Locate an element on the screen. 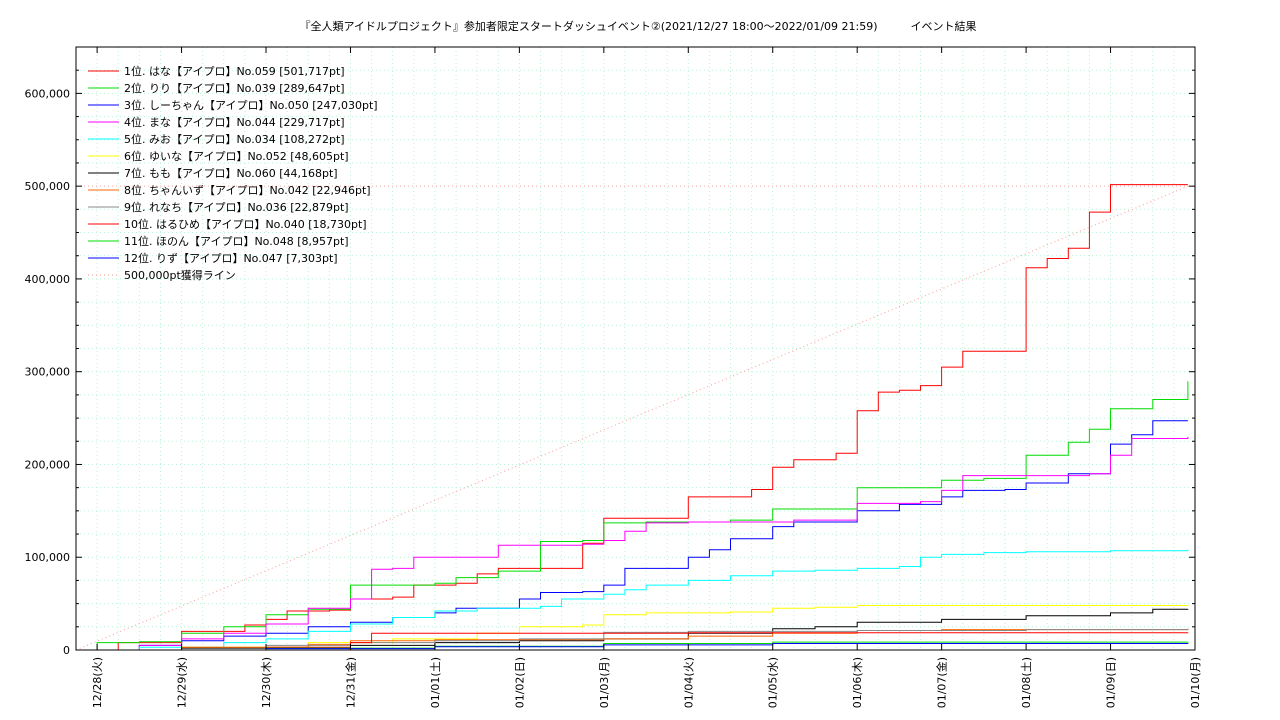  legend-label: 6位. ゆいな【アイプロ】No.052 [48,605pt] is located at coordinates (236, 156).